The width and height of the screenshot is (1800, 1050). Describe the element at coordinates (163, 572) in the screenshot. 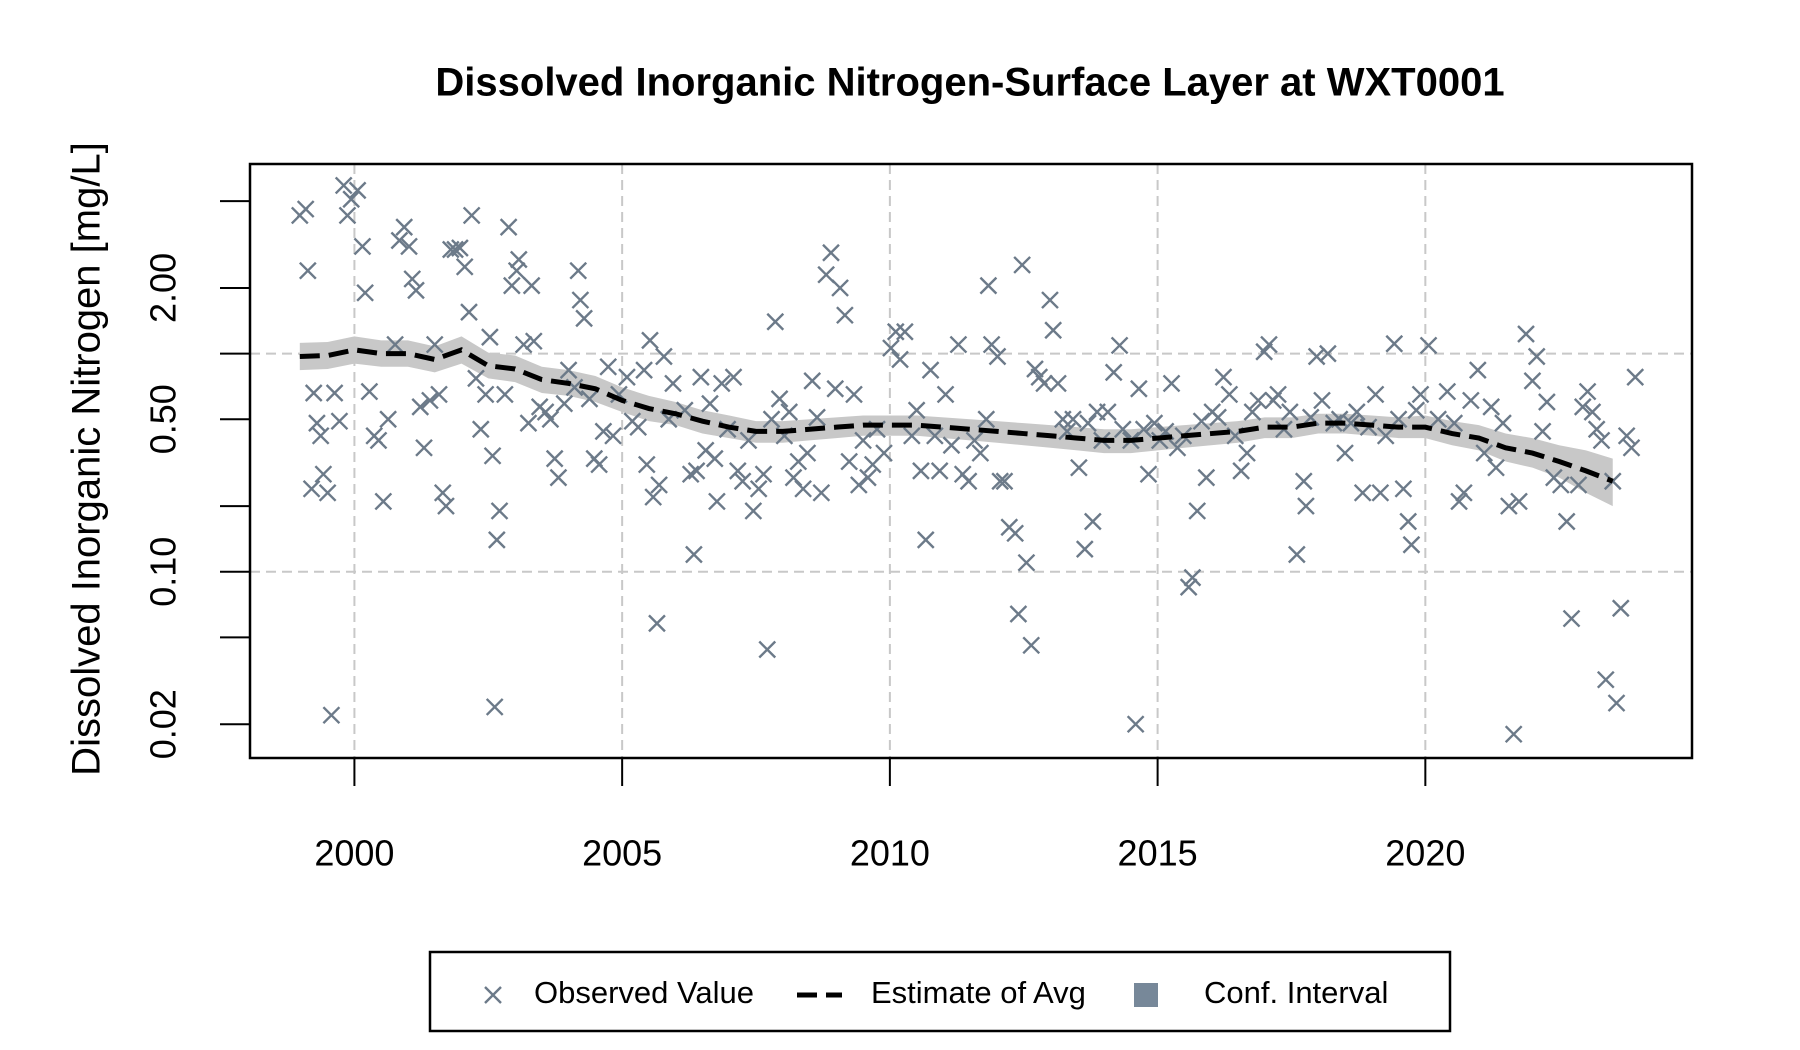

I see `y-tick-label: 0.10` at that location.